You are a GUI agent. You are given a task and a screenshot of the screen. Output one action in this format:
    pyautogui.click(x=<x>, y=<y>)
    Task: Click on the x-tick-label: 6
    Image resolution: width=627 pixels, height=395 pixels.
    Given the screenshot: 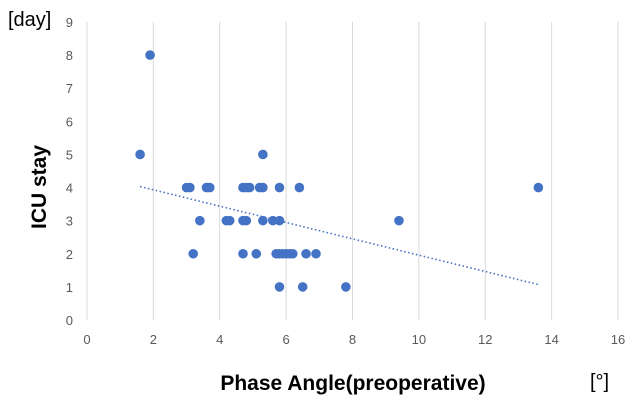 What is the action you would take?
    pyautogui.click(x=286, y=339)
    